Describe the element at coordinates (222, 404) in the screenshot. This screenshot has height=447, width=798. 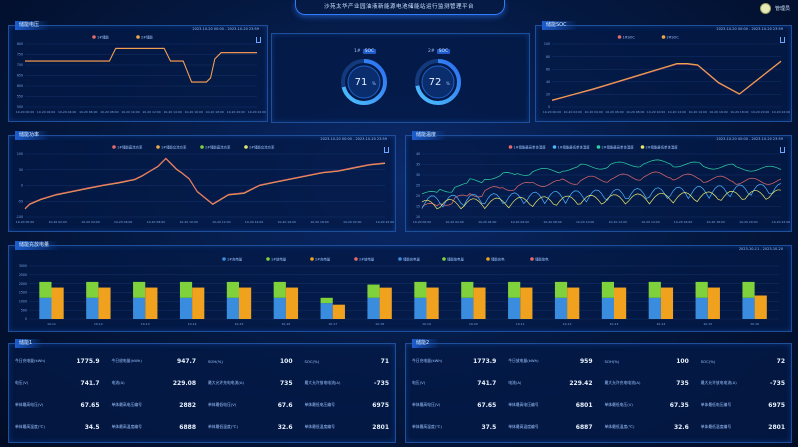
I see `stat-label: 单体最低电压(V)` at that location.